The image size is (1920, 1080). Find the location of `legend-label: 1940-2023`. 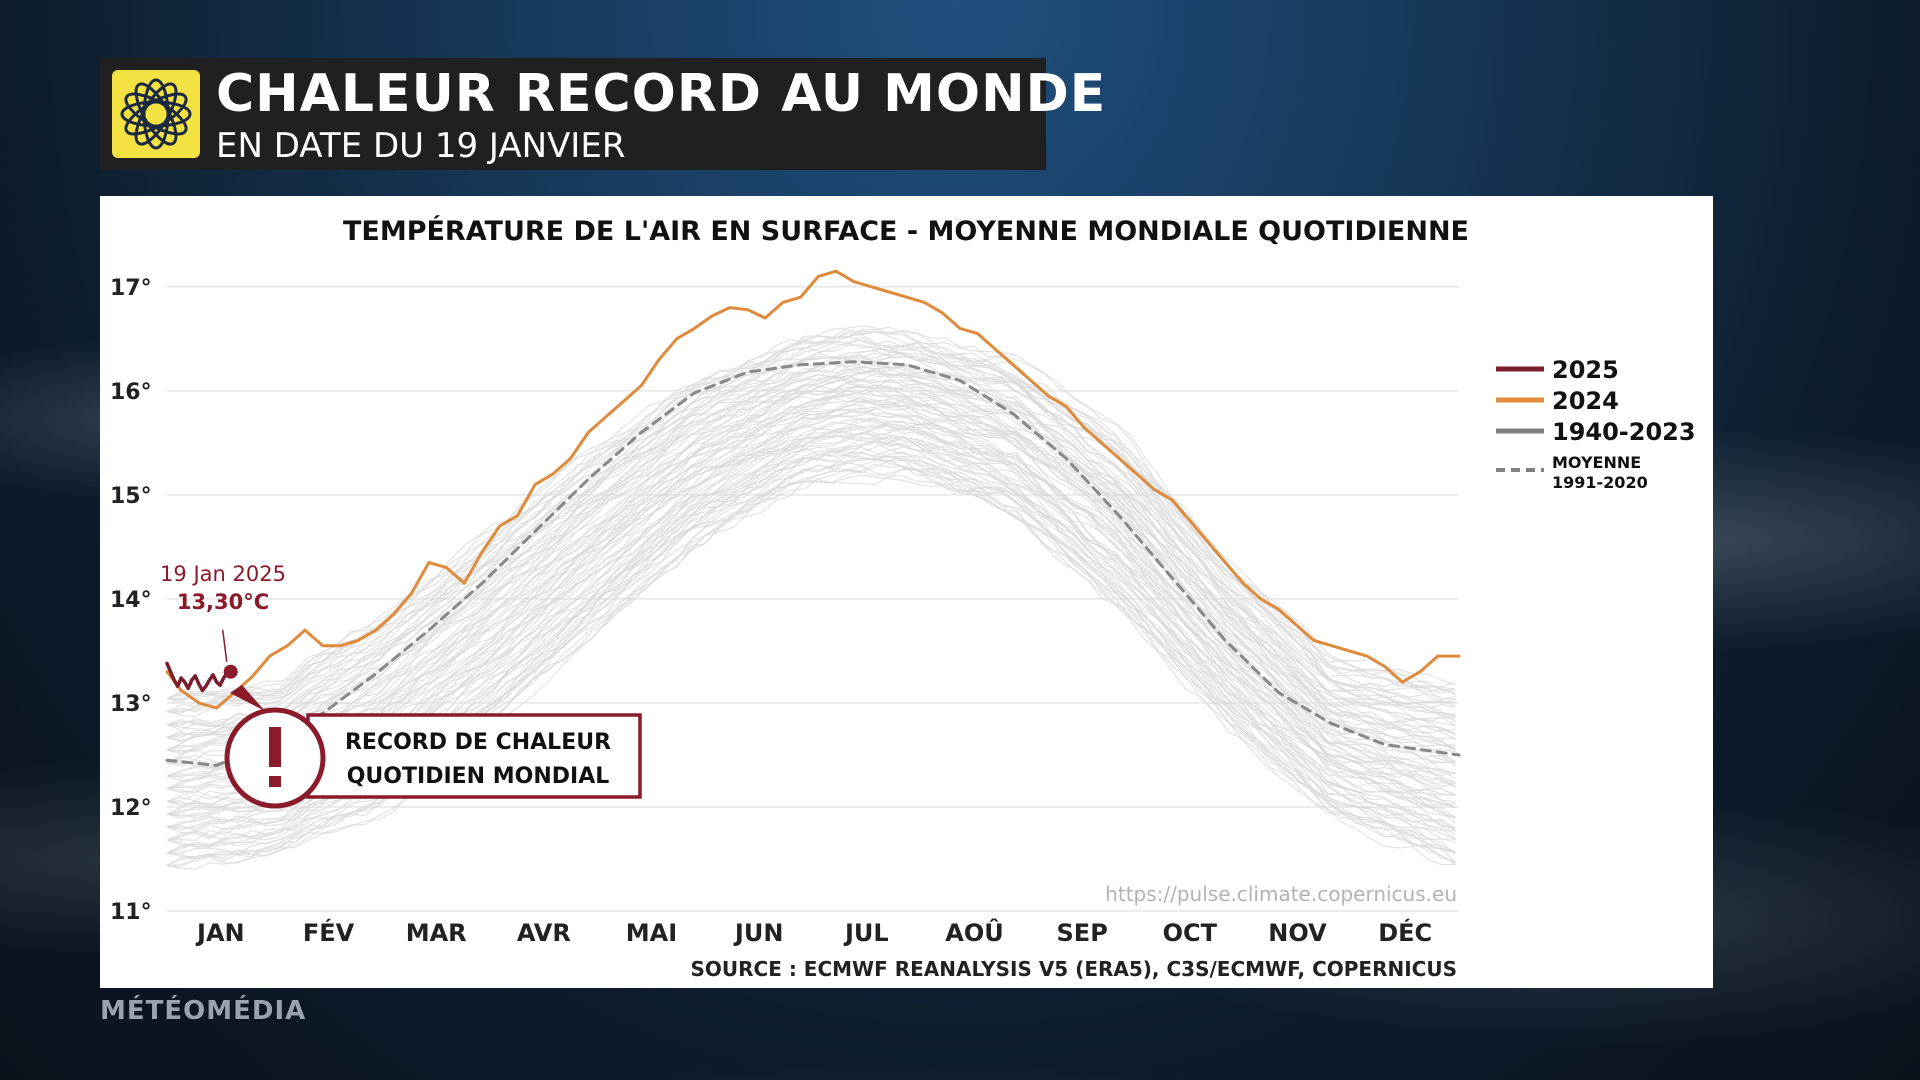

legend-label: 1940-2023 is located at coordinates (1624, 432).